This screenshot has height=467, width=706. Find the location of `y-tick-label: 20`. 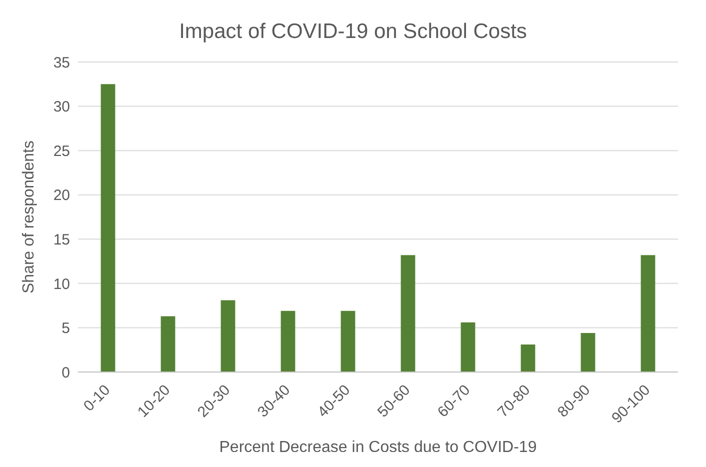

y-tick-label: 20 is located at coordinates (61, 195).